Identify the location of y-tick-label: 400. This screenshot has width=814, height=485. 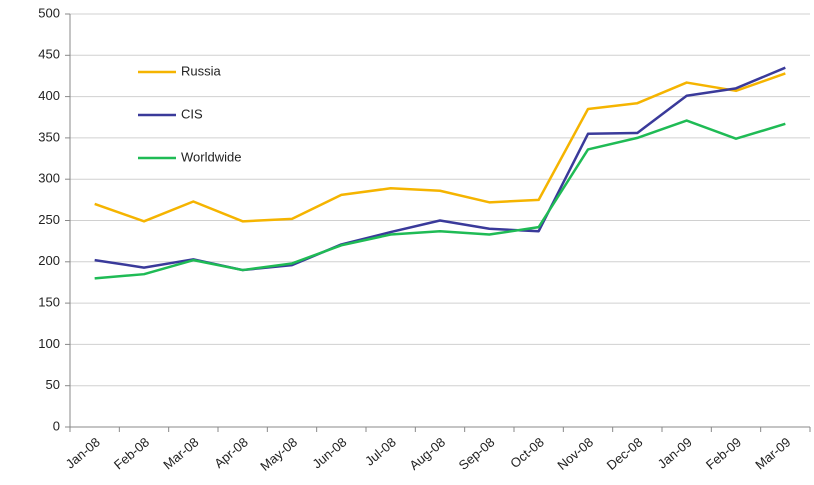
(49, 95).